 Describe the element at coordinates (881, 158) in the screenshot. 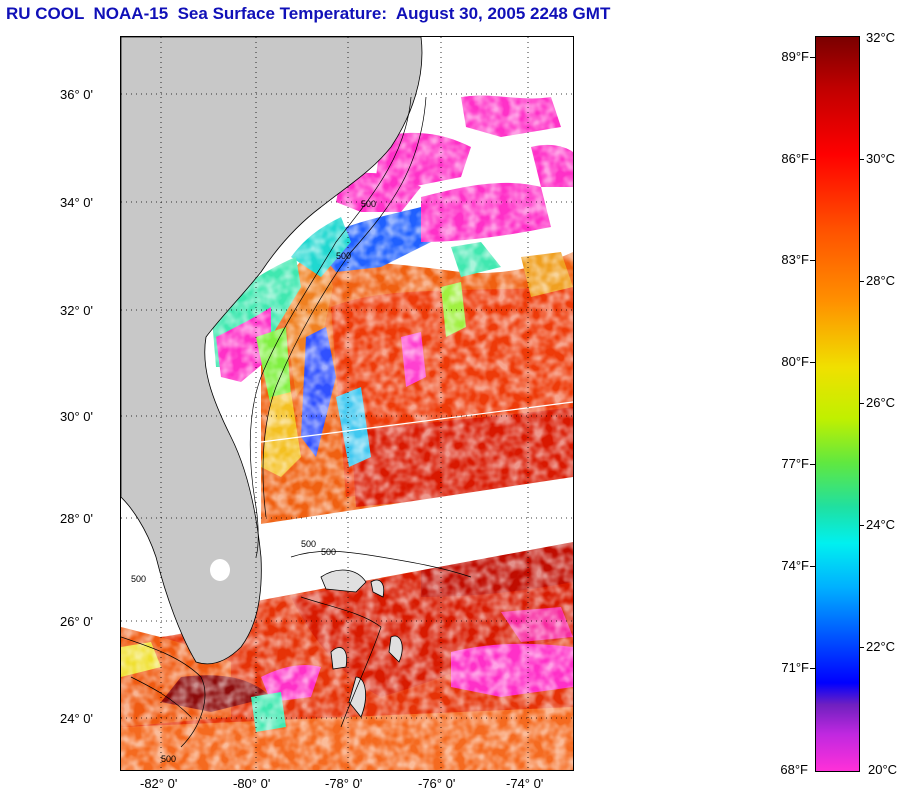

I see `c-label-30: 30°C` at that location.